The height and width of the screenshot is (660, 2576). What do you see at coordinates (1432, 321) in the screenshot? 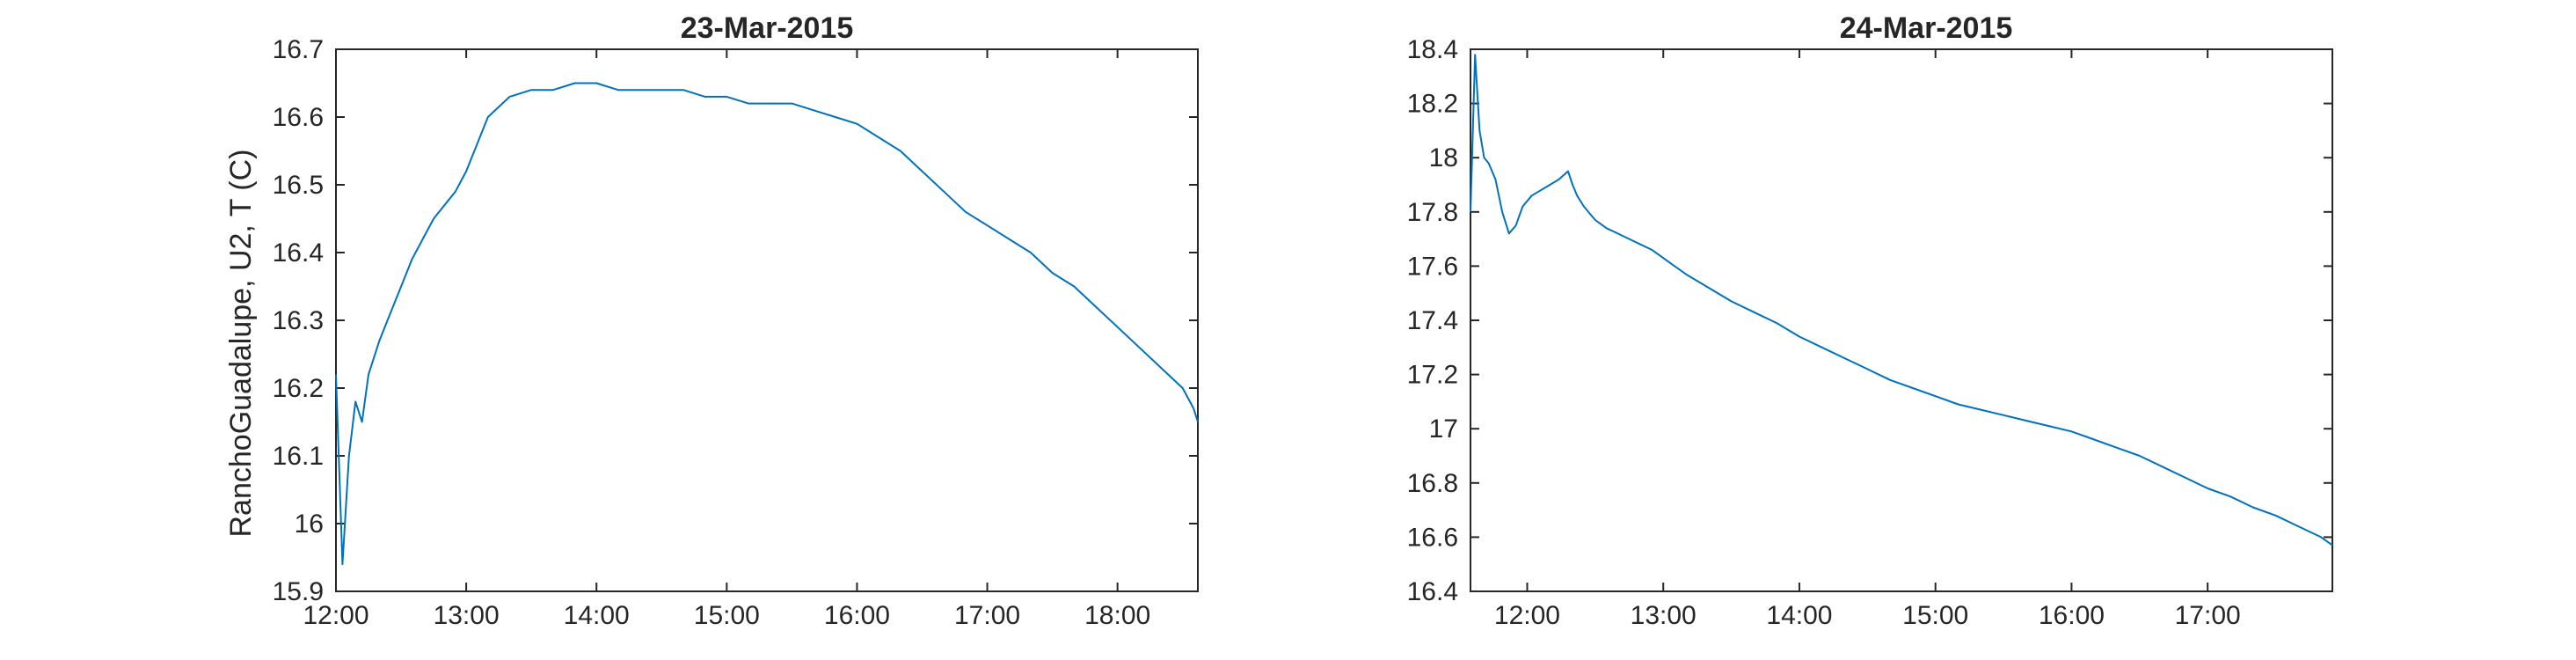
I see `chart-2-ytick-label: 17.4` at bounding box center [1432, 321].